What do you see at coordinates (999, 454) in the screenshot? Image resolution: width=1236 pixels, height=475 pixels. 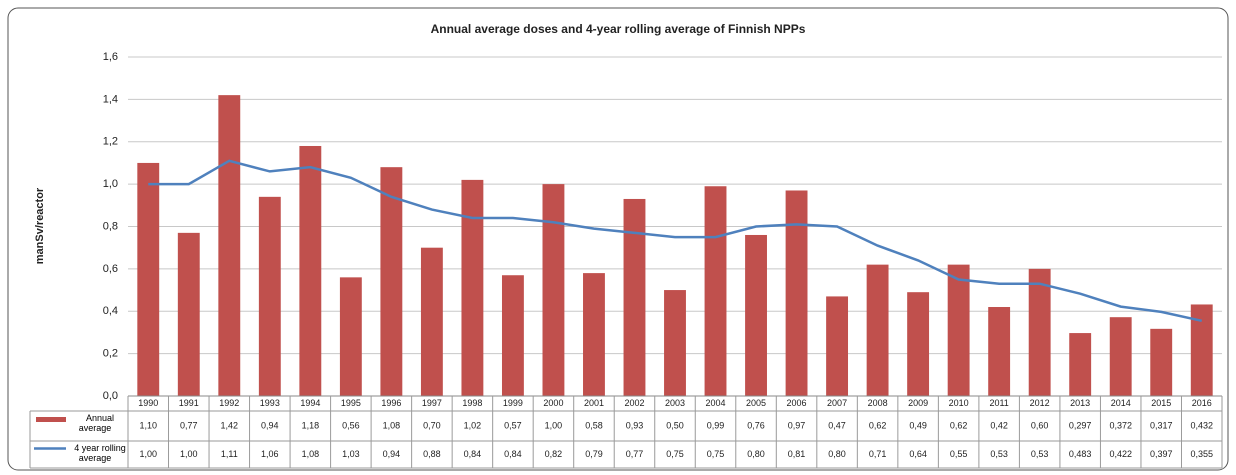 I see `table-value: 0,53` at bounding box center [999, 454].